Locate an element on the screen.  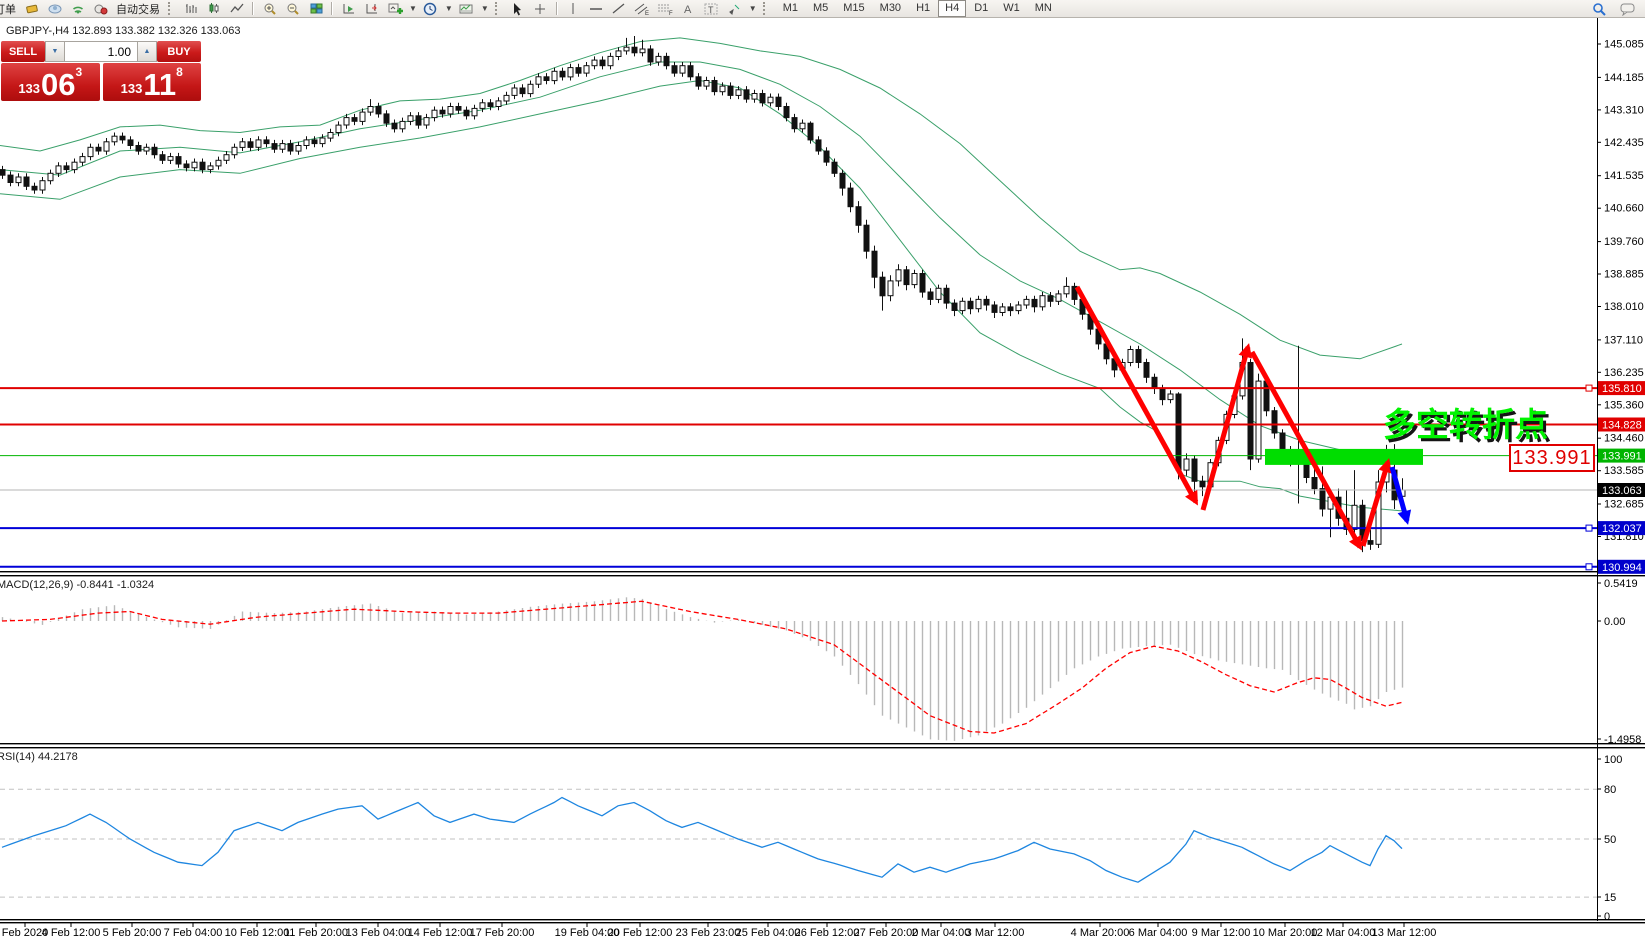
sell-price-panel: 133 06 3 is located at coordinates (50, 82).